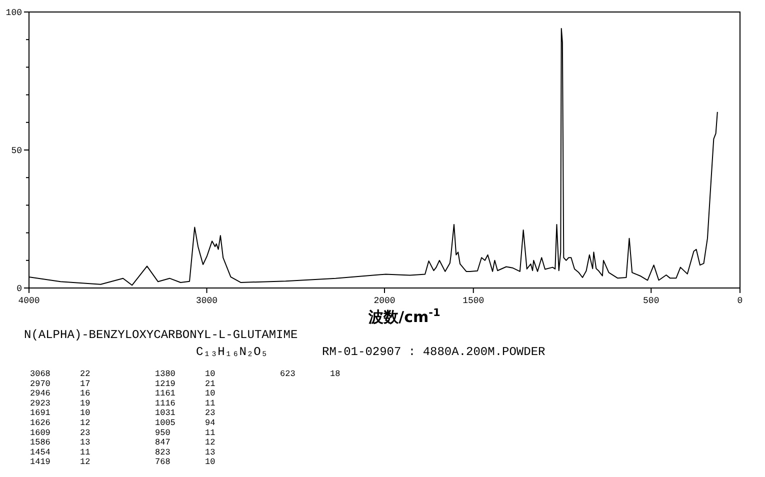 Image resolution: width=765 pixels, height=477 pixels. Describe the element at coordinates (165, 393) in the screenshot. I see `text: 1161` at that location.